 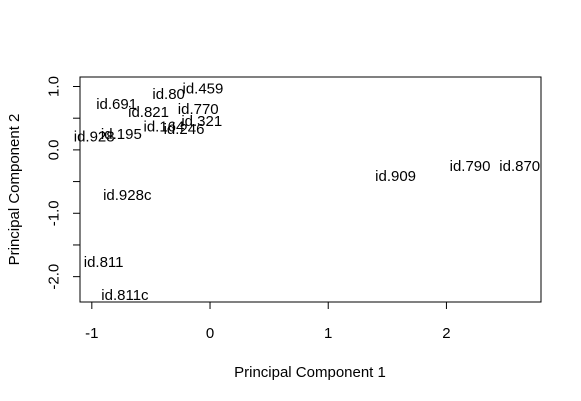 What do you see at coordinates (127, 195) in the screenshot?
I see `point-label: id.928c` at bounding box center [127, 195].